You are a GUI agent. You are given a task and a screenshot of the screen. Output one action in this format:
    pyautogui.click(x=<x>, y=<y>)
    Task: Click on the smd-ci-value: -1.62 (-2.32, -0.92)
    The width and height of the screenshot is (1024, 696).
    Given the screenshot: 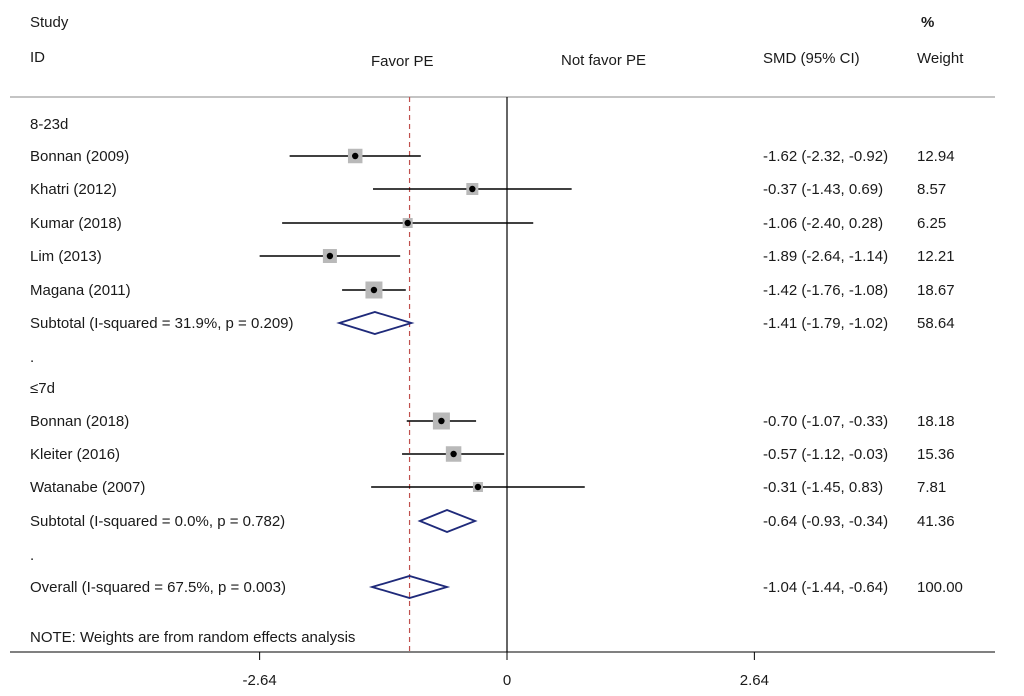 What is the action you would take?
    pyautogui.click(x=825, y=156)
    